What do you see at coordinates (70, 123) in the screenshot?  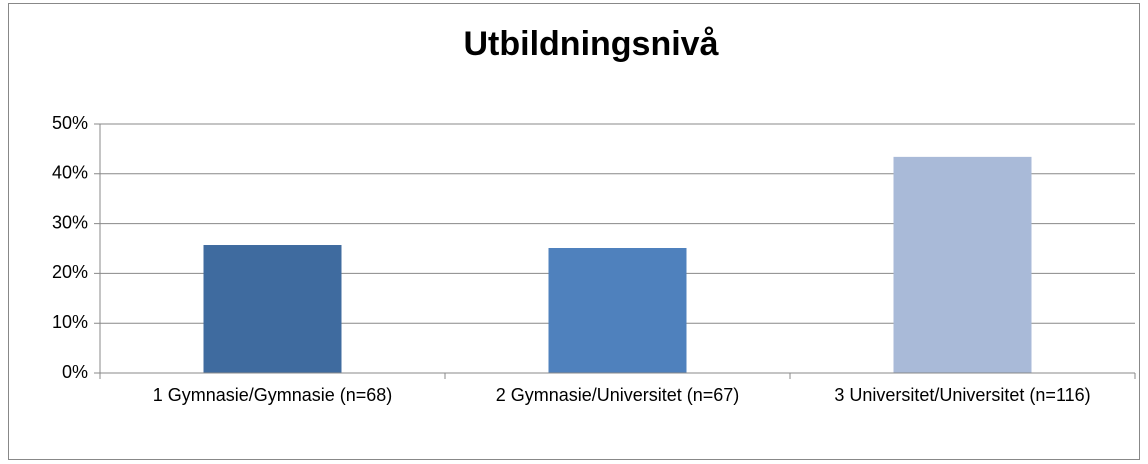 I see `y-tick-label: 50%` at bounding box center [70, 123].